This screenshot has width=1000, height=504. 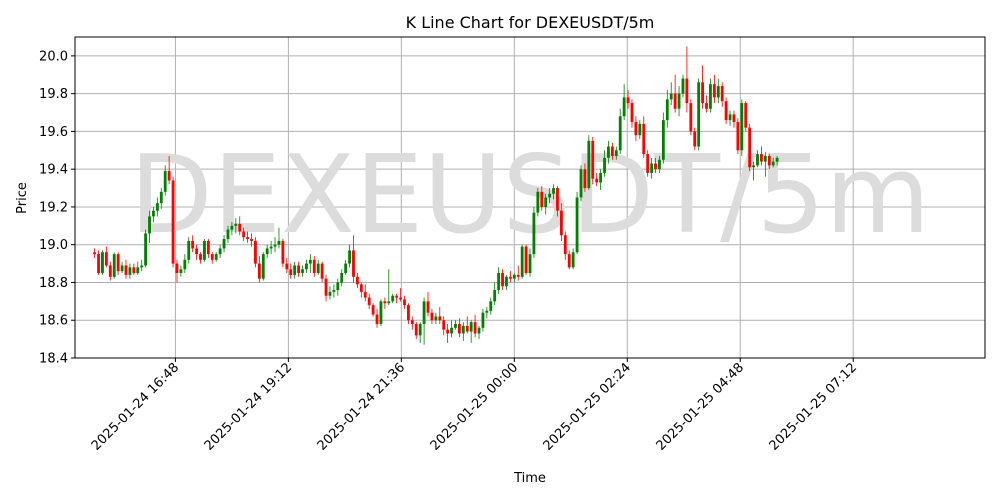 I want to click on y-tick-label: 19.0, so click(x=53, y=245).